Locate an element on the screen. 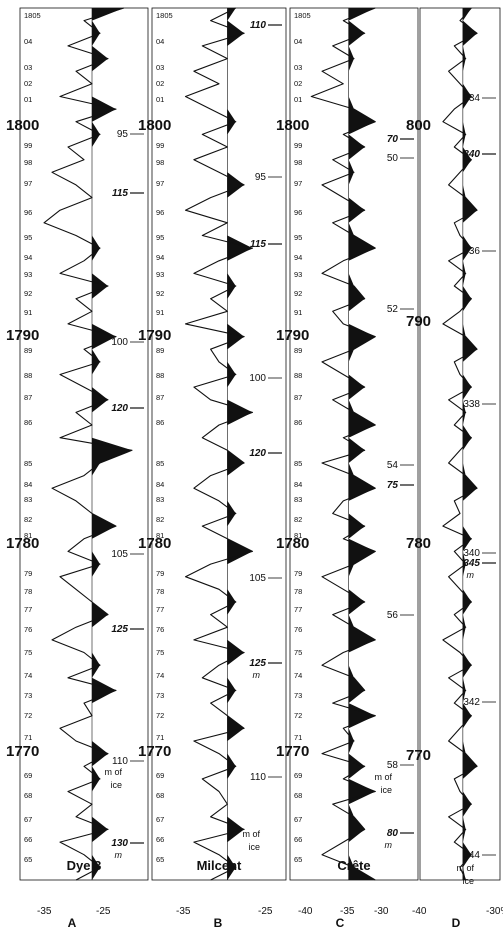 This screenshot has width=503, height=930. depth-label: 105 is located at coordinates (257, 578).